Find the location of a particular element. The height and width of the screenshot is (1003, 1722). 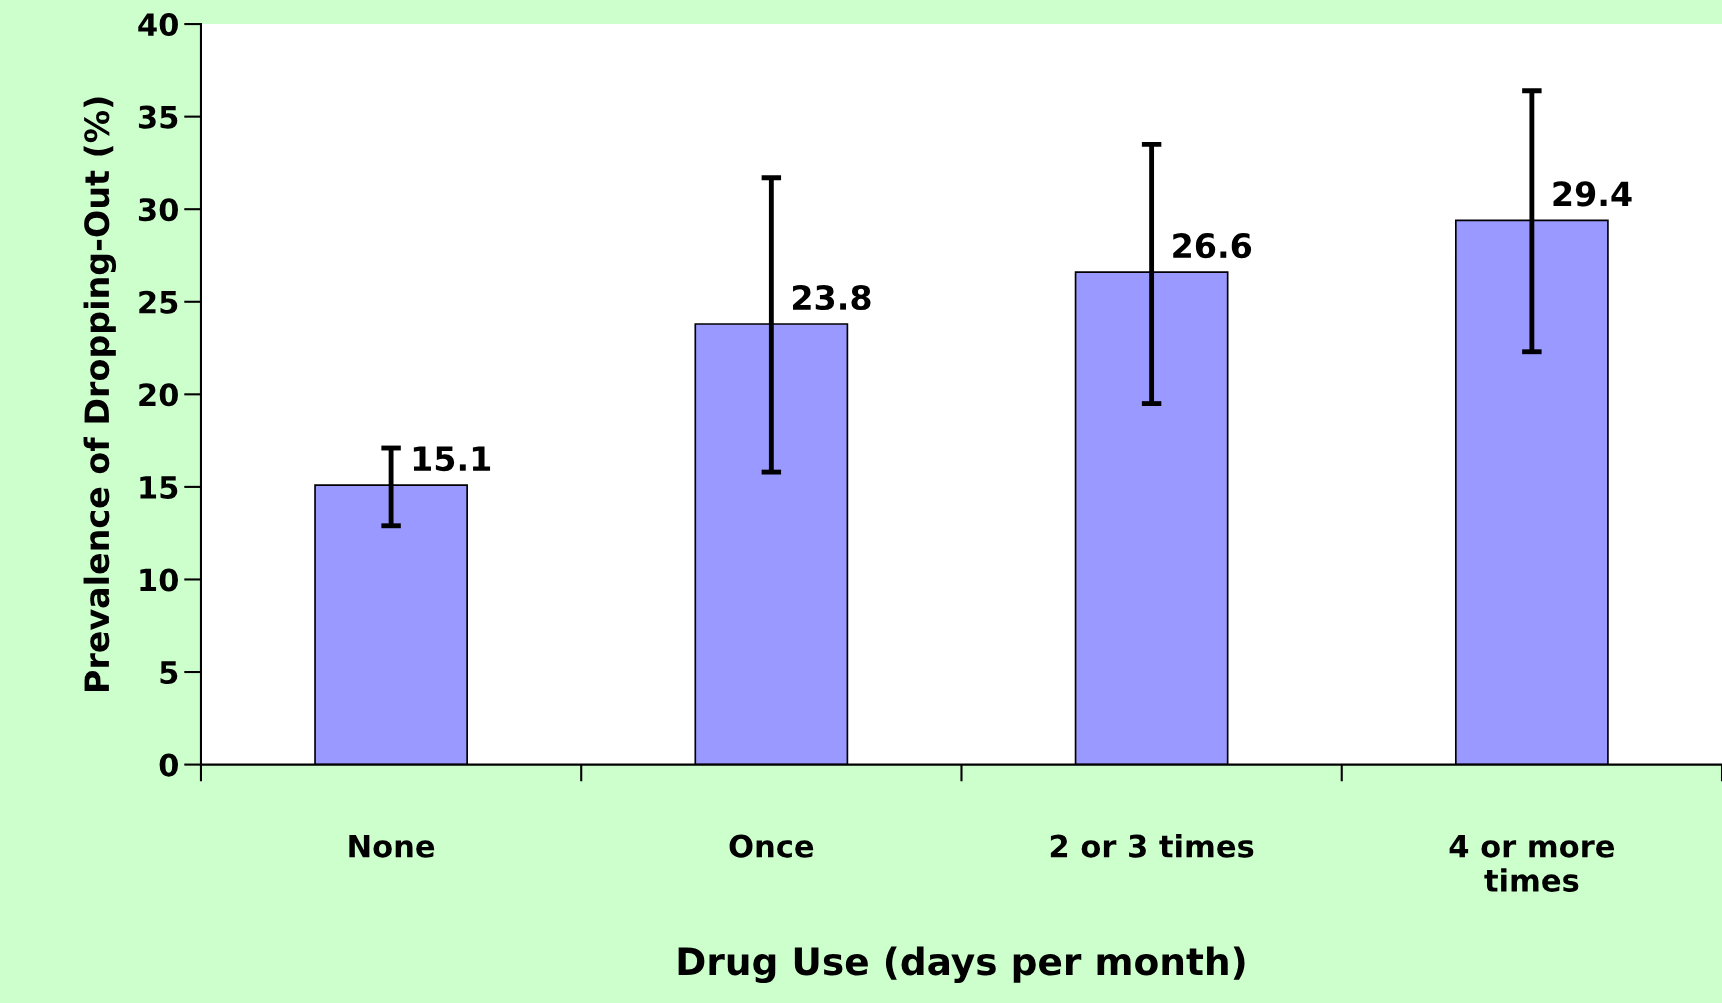

x-tick-label: 2 or 3 times is located at coordinates (1152, 846).